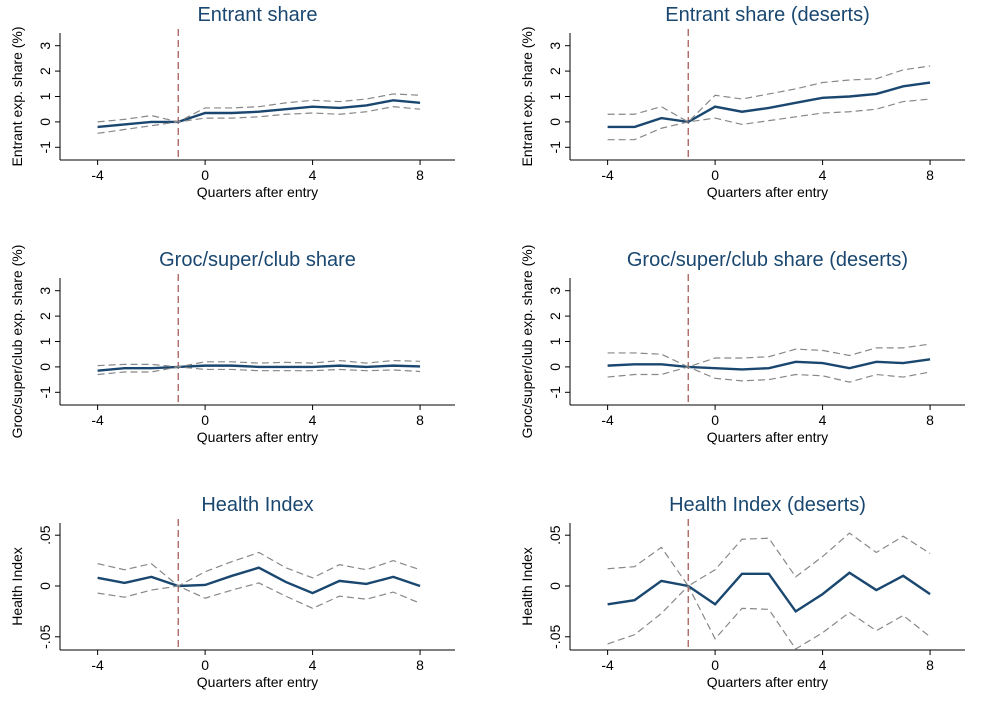 The image size is (985, 705). I want to click on panel-title: Entrant share (deserts), so click(767, 15).